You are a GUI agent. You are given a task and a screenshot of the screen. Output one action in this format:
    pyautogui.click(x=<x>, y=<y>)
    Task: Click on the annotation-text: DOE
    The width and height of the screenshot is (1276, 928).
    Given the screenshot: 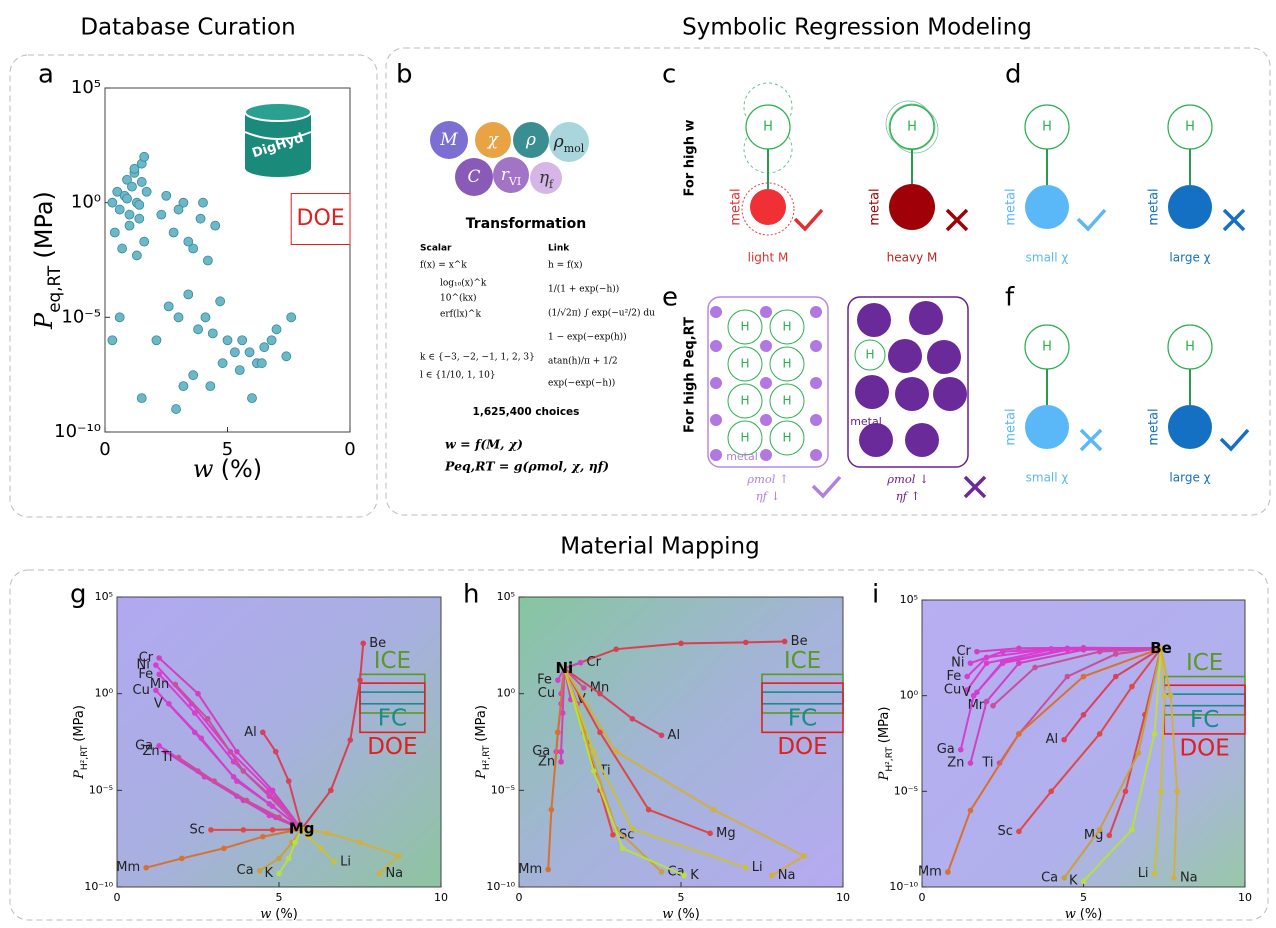 What is the action you would take?
    pyautogui.click(x=321, y=218)
    